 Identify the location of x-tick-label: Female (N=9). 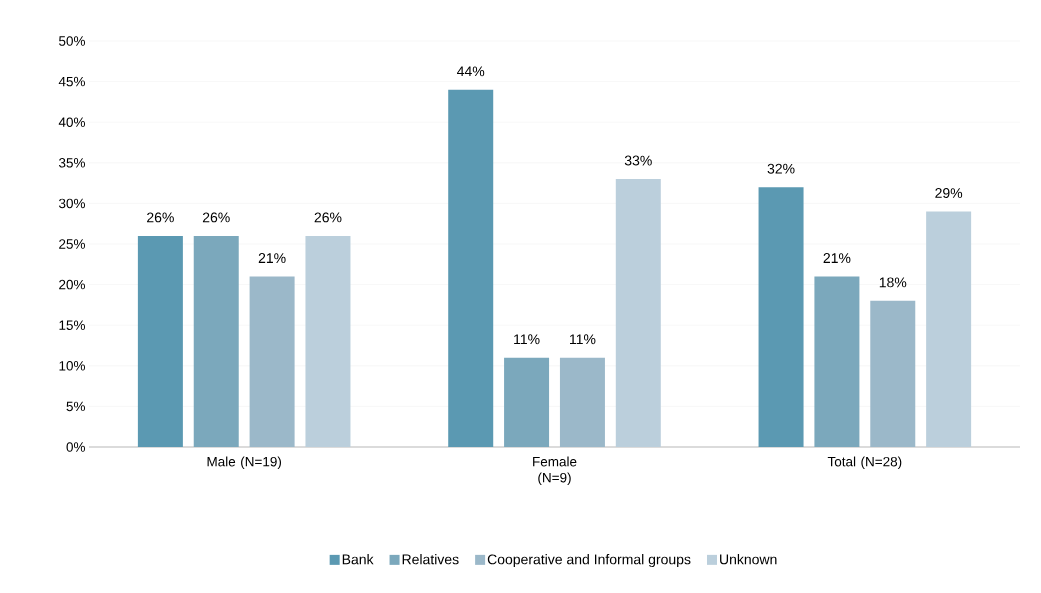
(555, 471).